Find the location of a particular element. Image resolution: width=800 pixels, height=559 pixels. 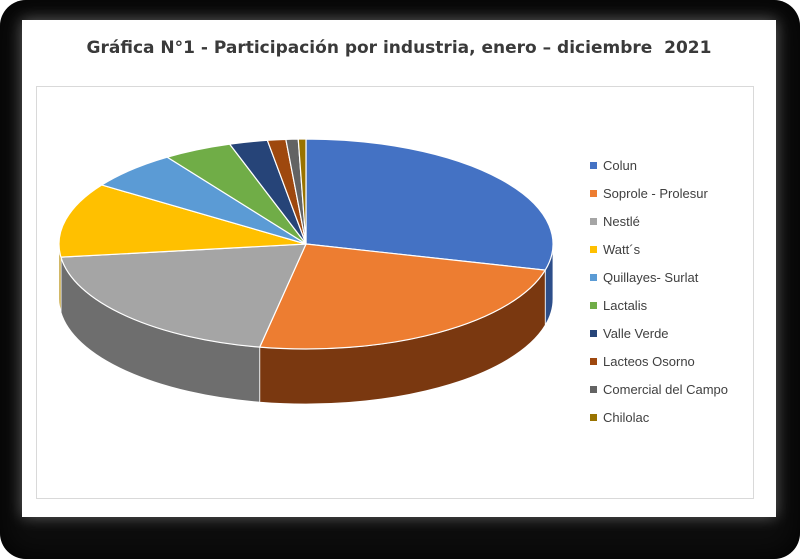

legend-item-comercial-del-campo: Comercial del Campo is located at coordinates (659, 397).